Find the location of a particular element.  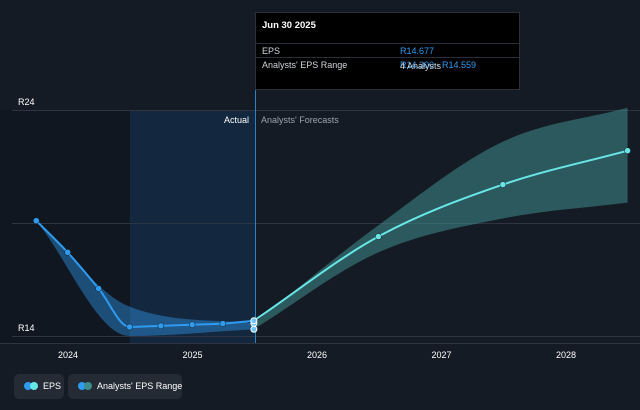

legend-range-dot-forecast is located at coordinates (88, 386).